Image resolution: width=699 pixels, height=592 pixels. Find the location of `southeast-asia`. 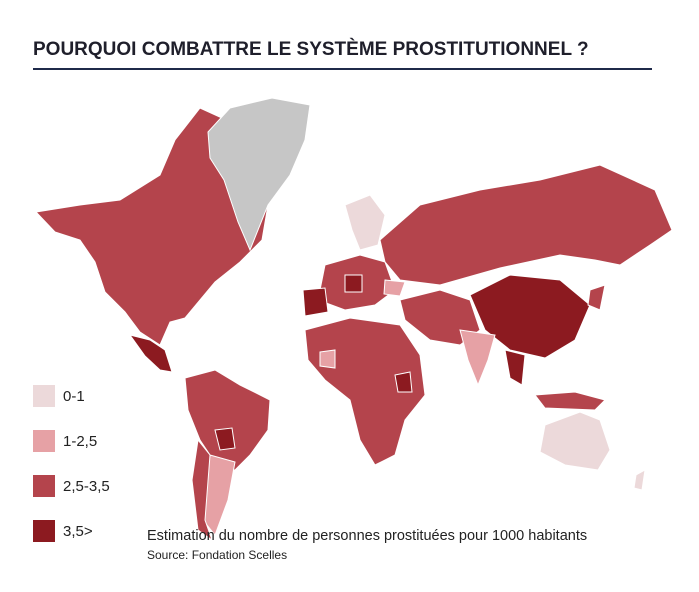

southeast-asia is located at coordinates (515, 367).